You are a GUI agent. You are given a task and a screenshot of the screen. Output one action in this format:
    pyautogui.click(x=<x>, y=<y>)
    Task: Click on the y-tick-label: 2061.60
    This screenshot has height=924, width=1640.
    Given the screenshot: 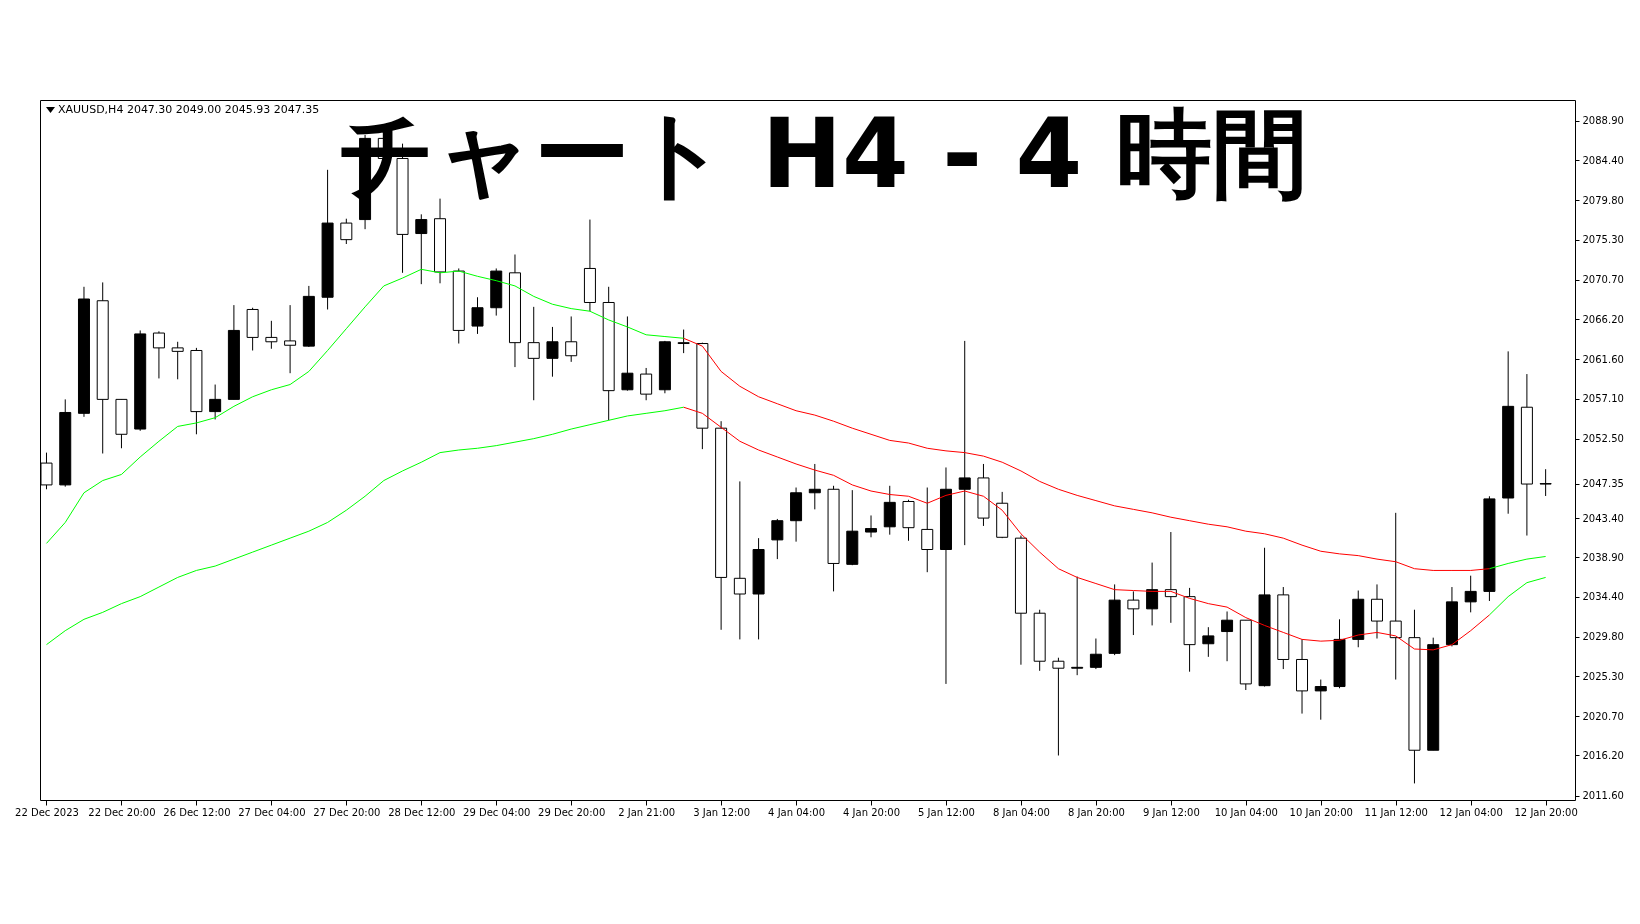 What is the action you would take?
    pyautogui.click(x=1603, y=359)
    